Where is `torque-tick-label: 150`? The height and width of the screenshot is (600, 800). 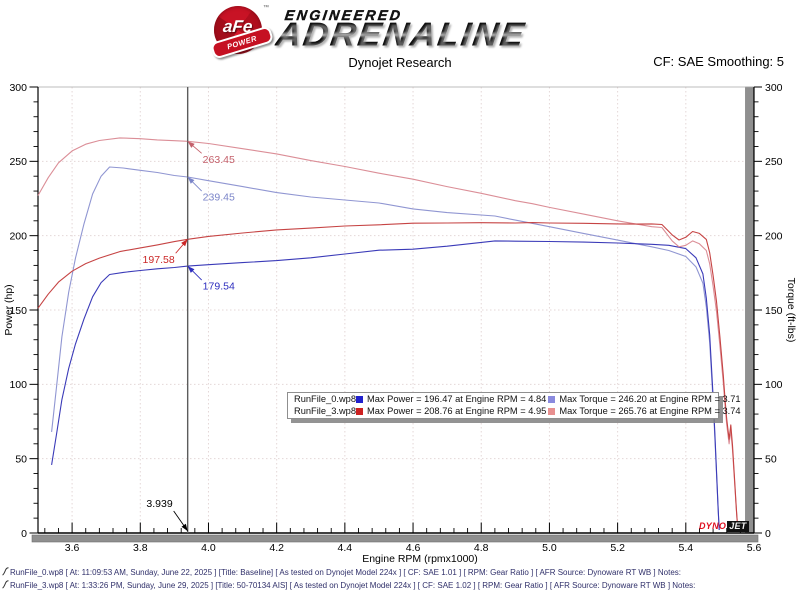
torque-tick-label: 150 is located at coordinates (774, 311).